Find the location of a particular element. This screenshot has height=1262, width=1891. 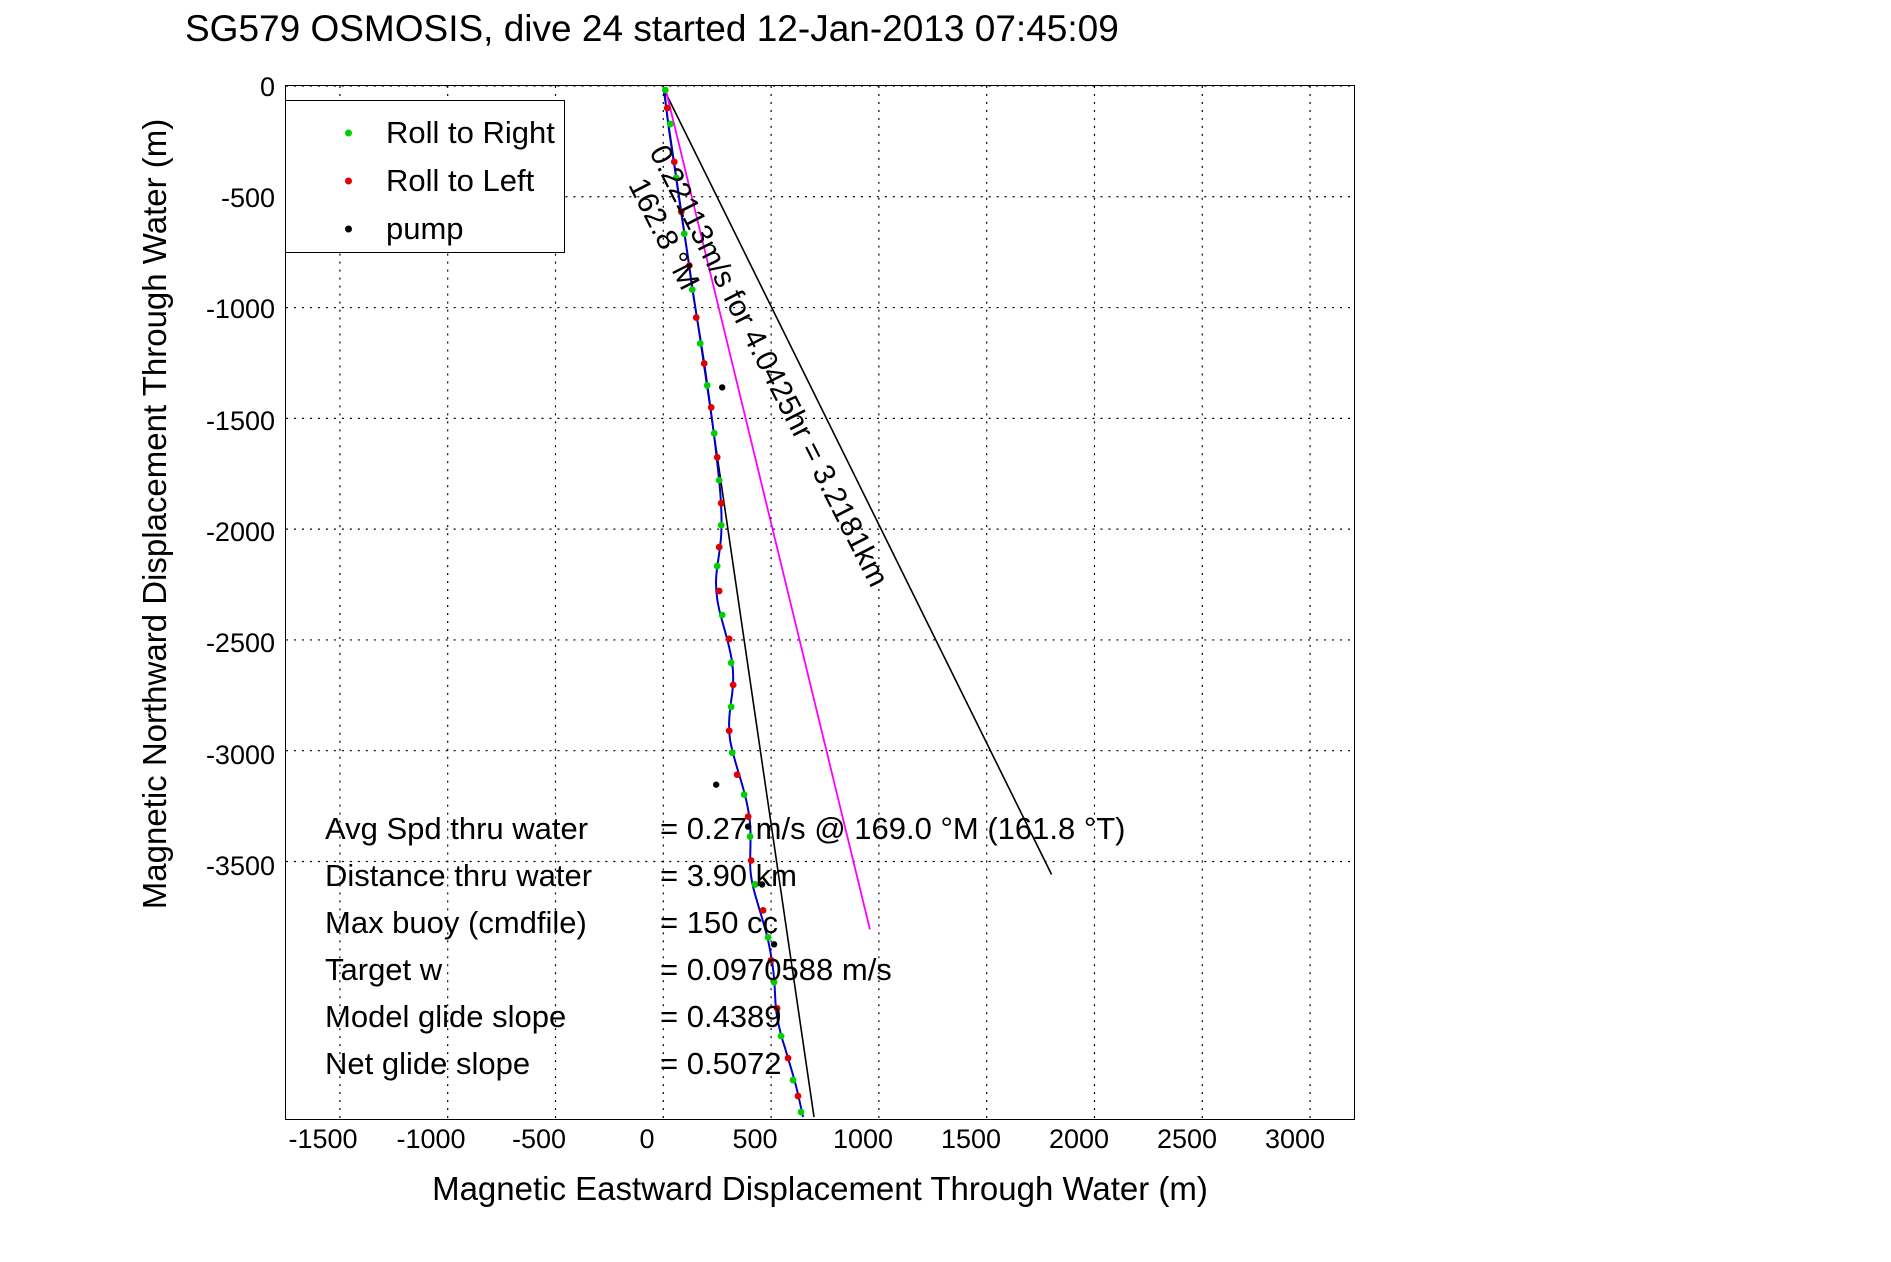

x-tick-label: 1500 is located at coordinates (971, 1139).